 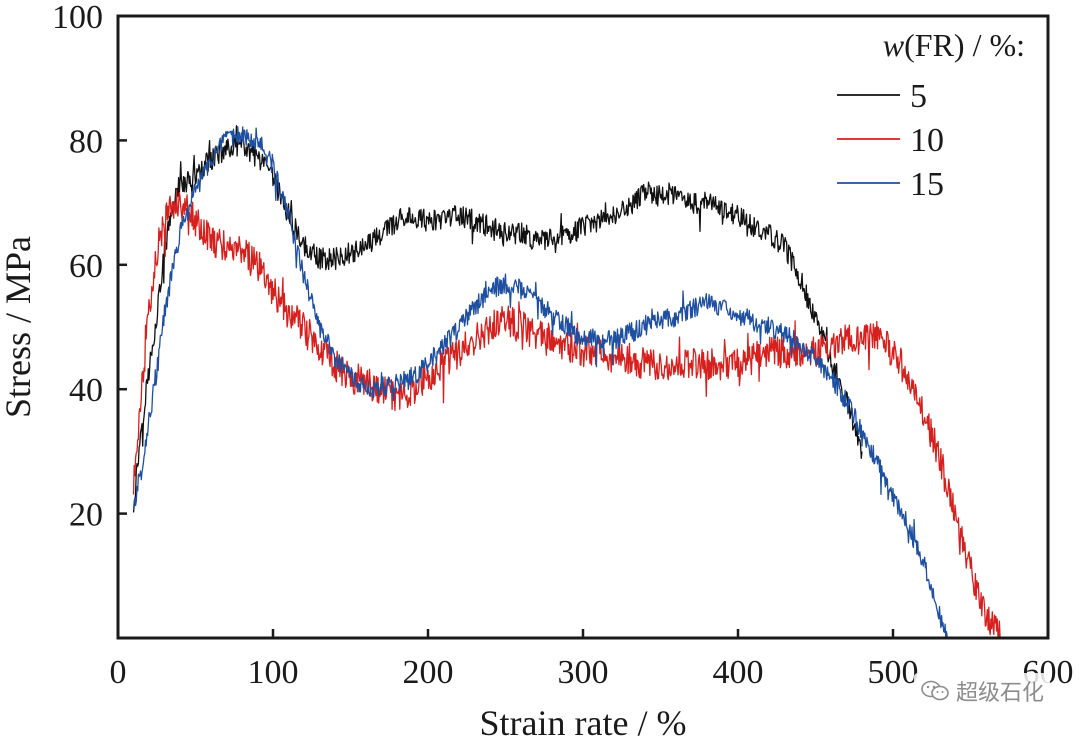 I want to click on x-axis-title: Strain rate / %, so click(x=583, y=722).